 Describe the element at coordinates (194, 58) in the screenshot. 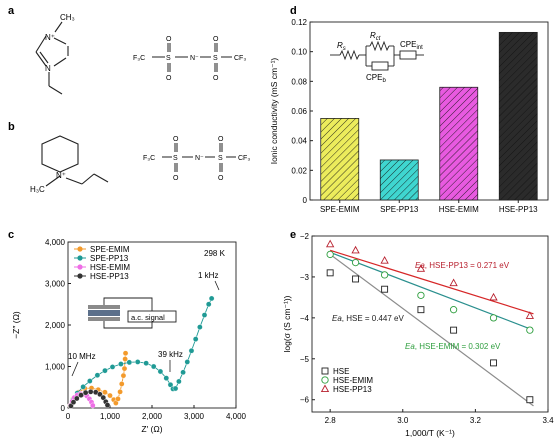

I see `tfsi-a-n-minus: N⁻` at that location.